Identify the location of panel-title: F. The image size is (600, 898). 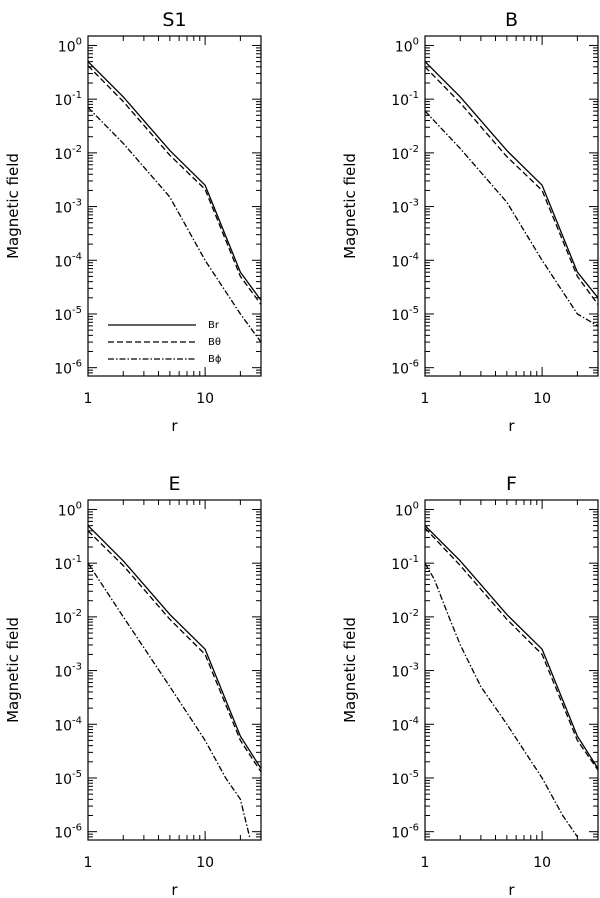
(511, 484).